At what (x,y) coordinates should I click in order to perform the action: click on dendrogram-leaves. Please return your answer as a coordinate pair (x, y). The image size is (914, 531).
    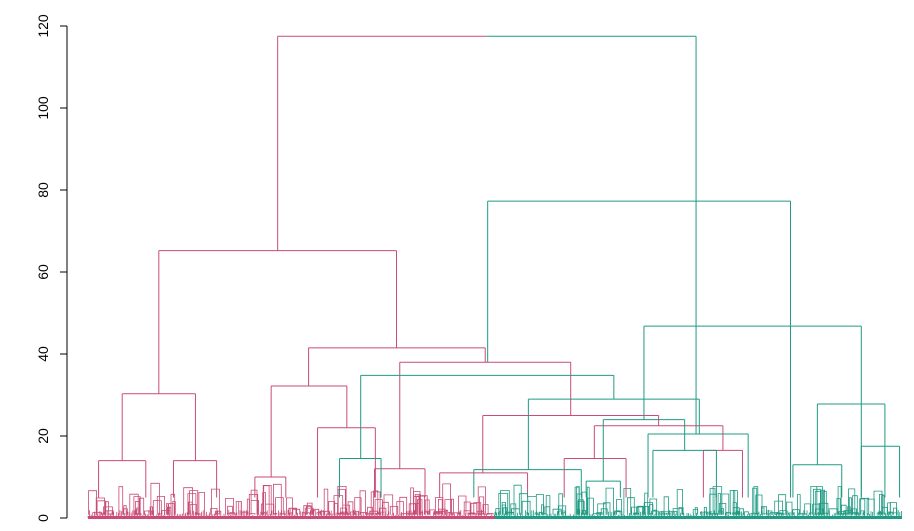
    Looking at the image, I should click on (494, 500).